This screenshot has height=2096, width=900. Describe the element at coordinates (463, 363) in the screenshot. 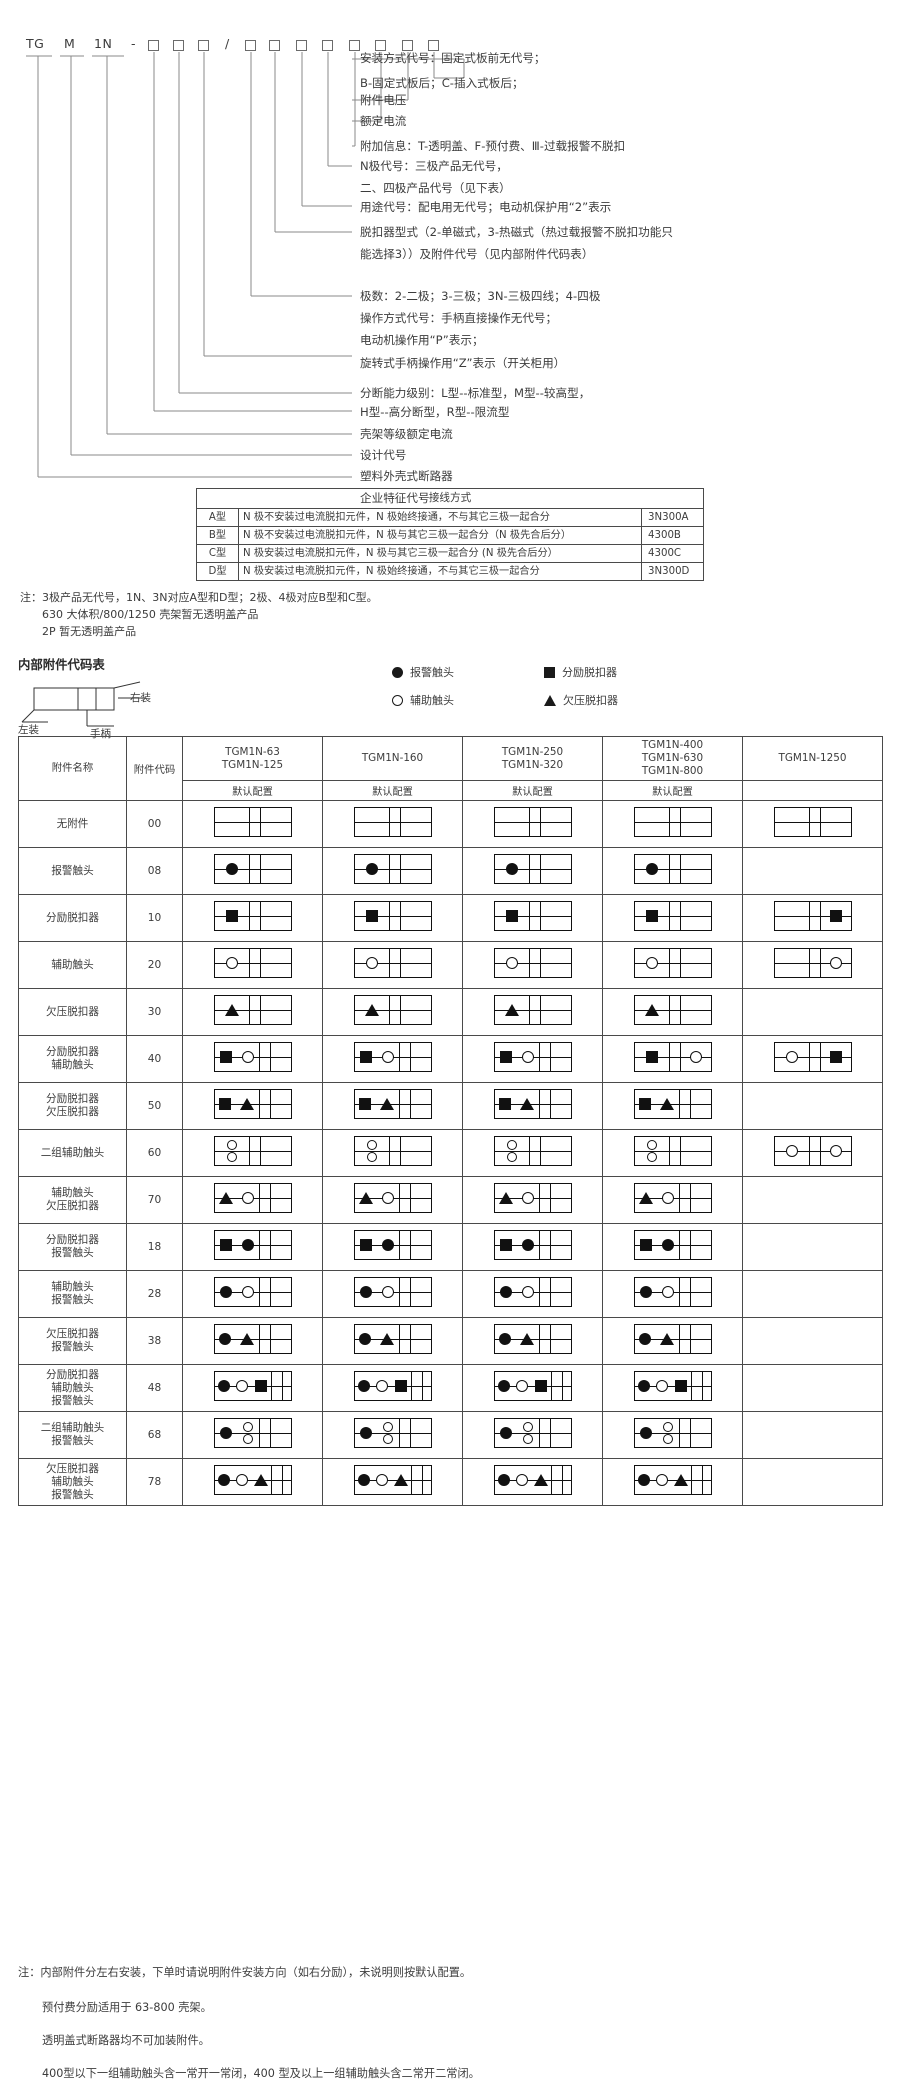

I see `ladder-label-13: 旋转式手柄操作用“Z”表示（开关柜用）` at that location.